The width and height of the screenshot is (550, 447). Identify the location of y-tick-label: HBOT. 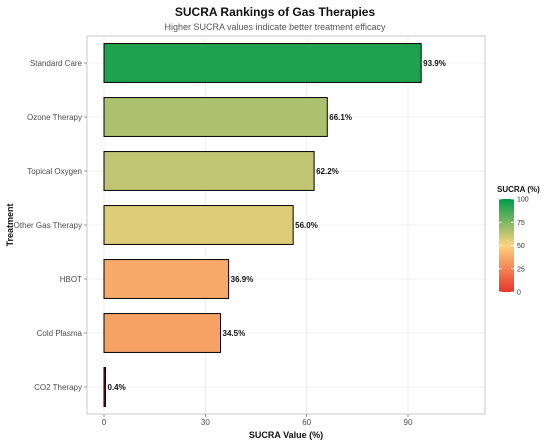
(71, 279).